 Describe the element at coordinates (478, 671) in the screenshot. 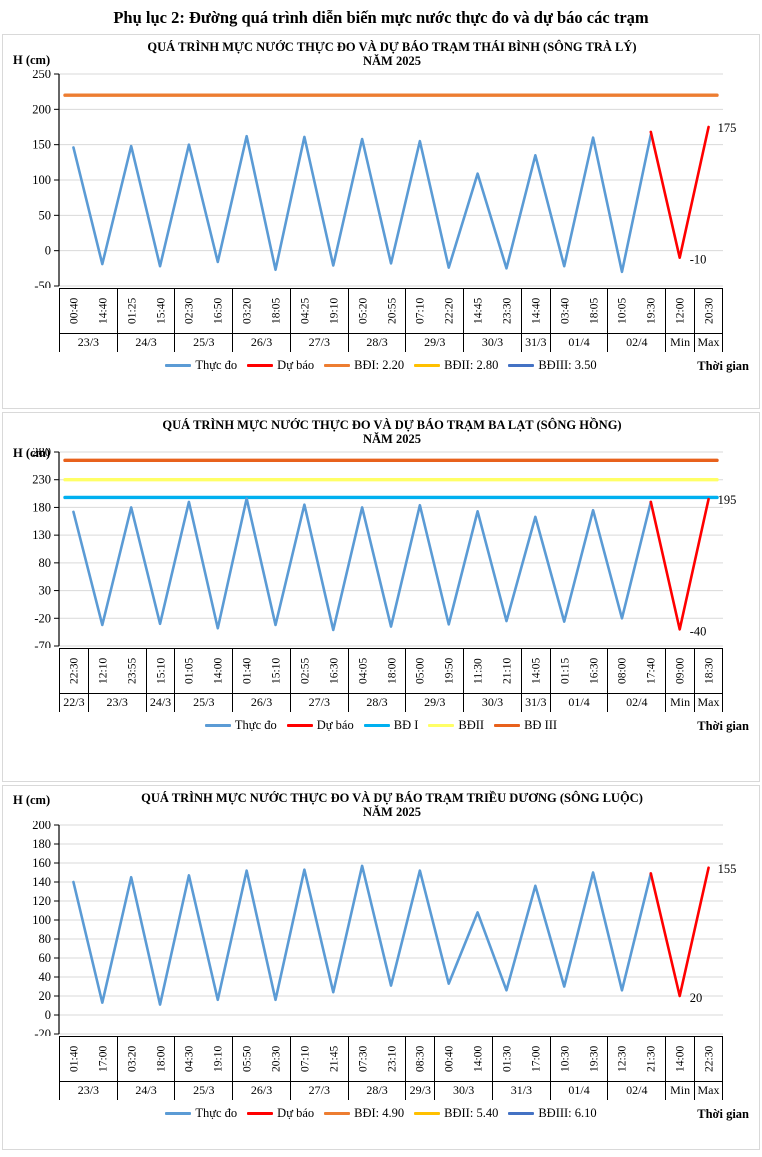

I see `x-axis-time-label: 11:30` at that location.